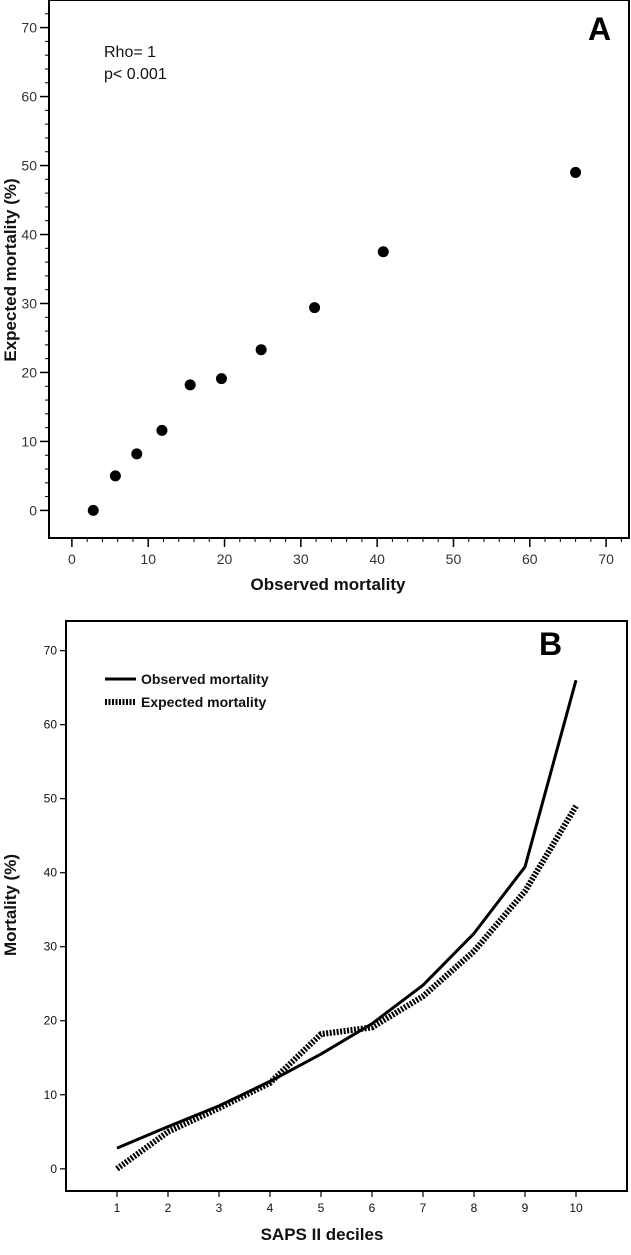 The height and width of the screenshot is (1255, 631). Describe the element at coordinates (10, 269) in the screenshot. I see `panel-a-y-axis-label: Expected mortality (%)` at that location.